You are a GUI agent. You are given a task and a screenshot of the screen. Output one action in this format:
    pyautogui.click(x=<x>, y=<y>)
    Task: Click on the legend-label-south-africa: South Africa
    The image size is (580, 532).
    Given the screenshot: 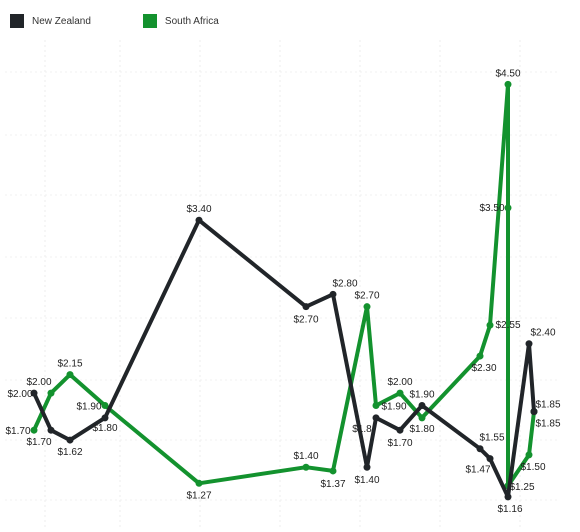 What is the action you would take?
    pyautogui.click(x=191, y=21)
    